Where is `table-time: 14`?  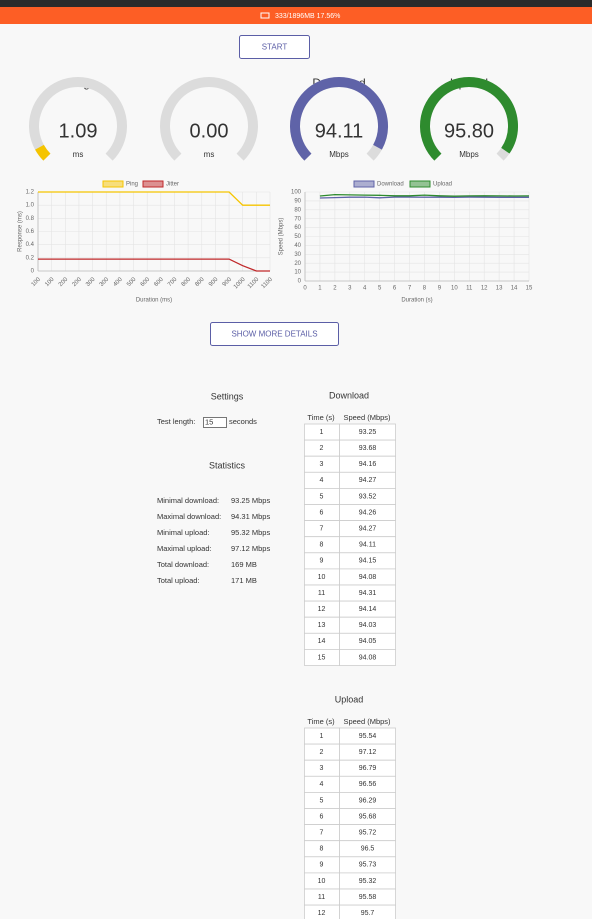
table-time: 14 is located at coordinates (322, 641).